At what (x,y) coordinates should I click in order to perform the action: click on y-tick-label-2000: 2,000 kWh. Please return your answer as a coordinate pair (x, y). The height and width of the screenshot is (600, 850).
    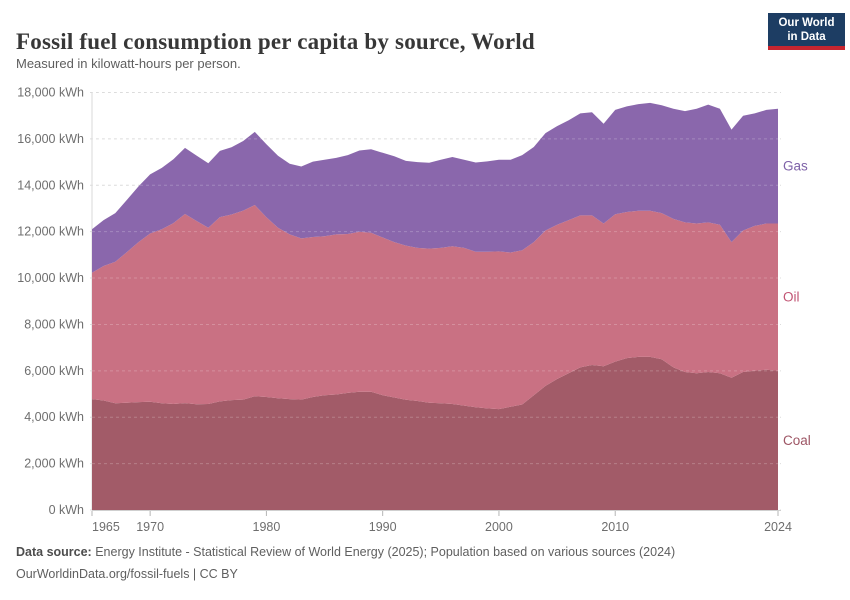
    Looking at the image, I should click on (54, 464).